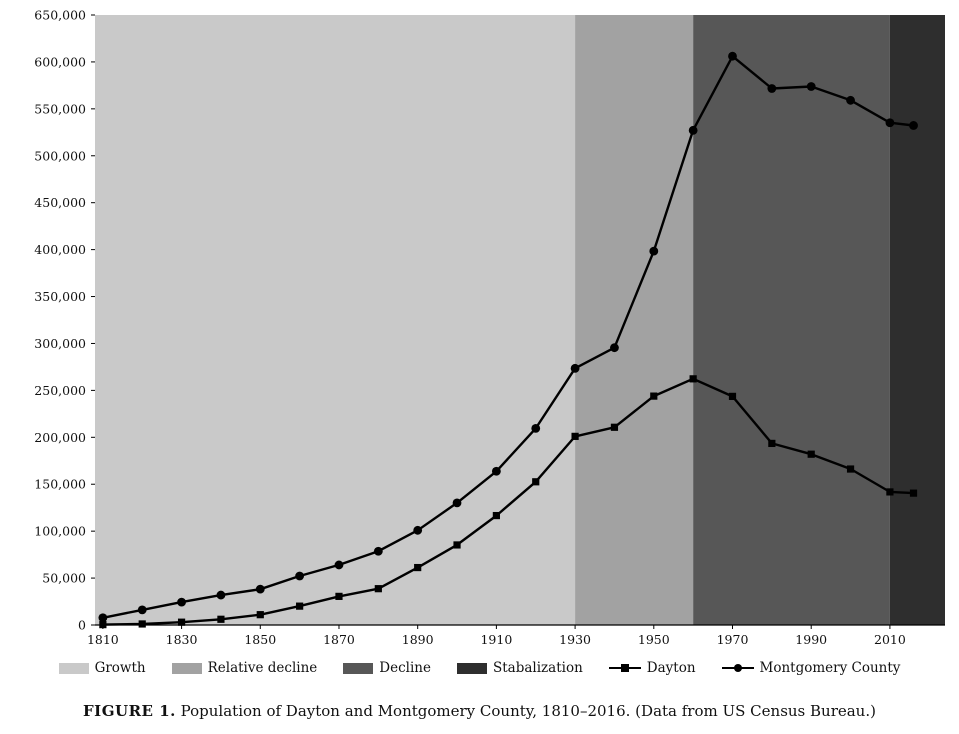  I want to click on relative-decline-region-swatch-icon, so click(186, 668).